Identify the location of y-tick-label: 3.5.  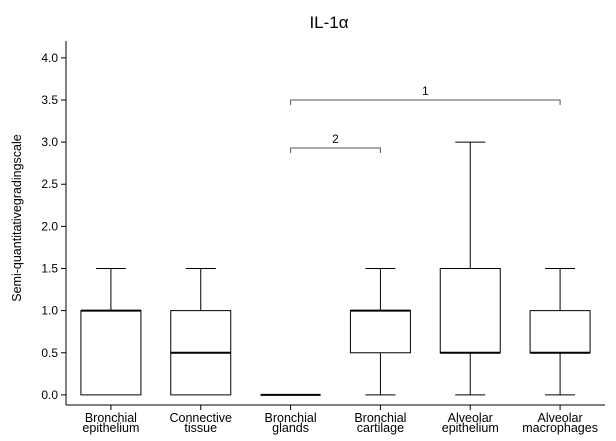
(49, 100).